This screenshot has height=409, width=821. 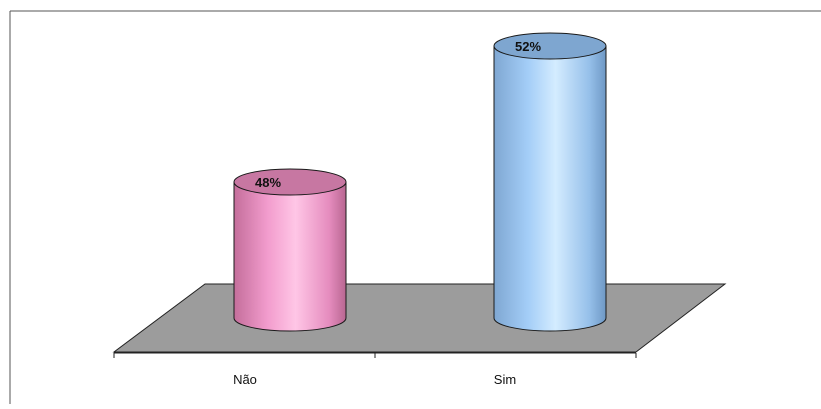 What do you see at coordinates (268, 182) in the screenshot?
I see `data-label: 48%` at bounding box center [268, 182].